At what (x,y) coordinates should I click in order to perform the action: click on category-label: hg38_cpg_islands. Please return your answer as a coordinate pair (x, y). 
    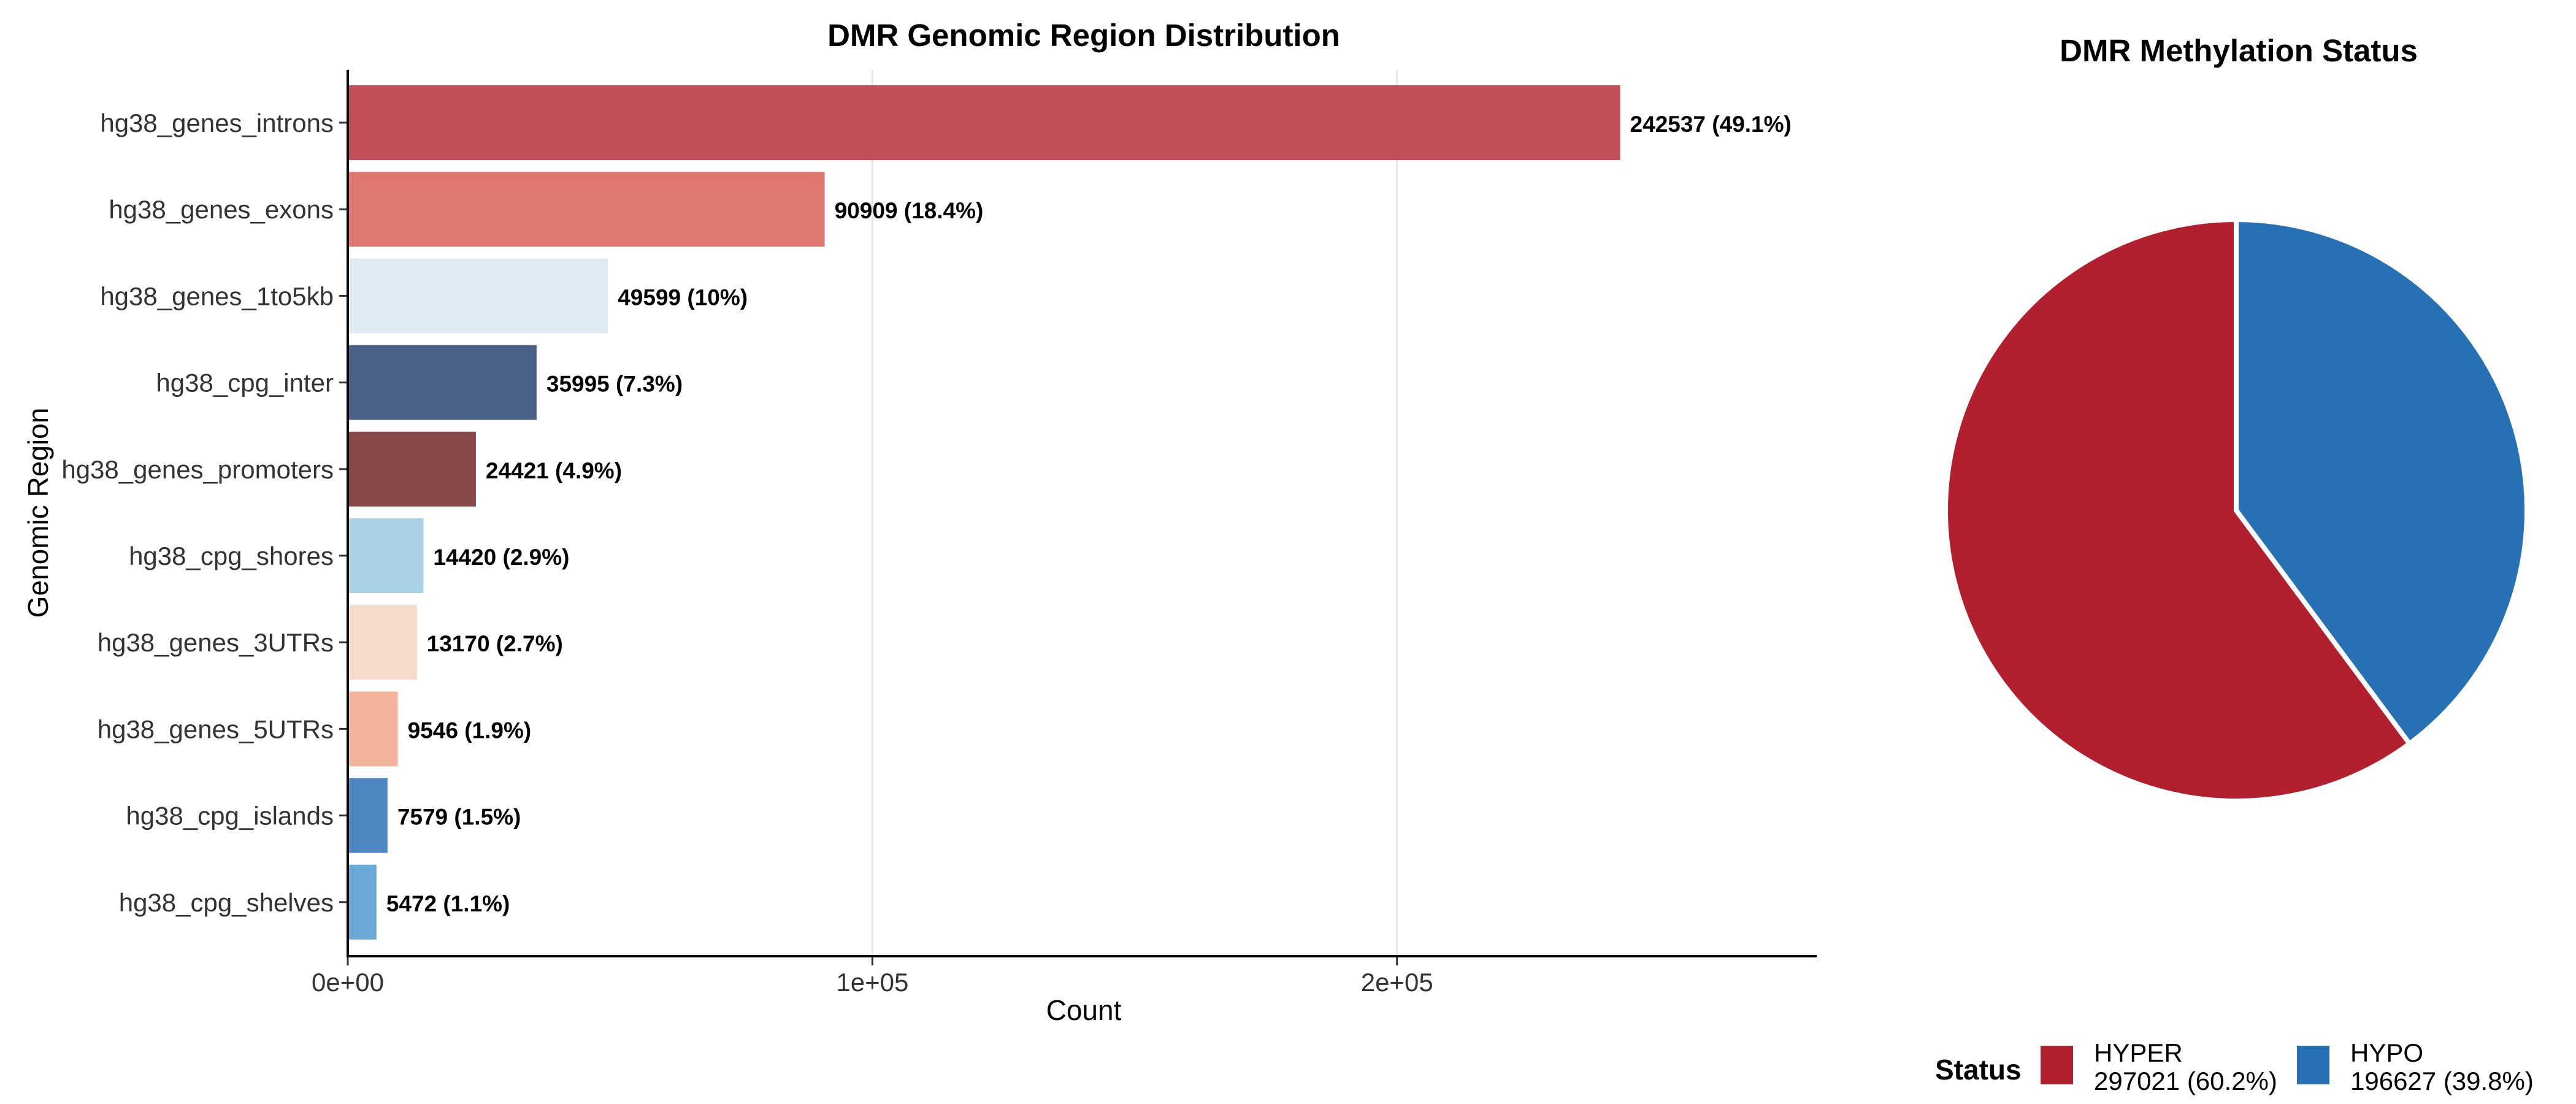
    Looking at the image, I should click on (230, 816).